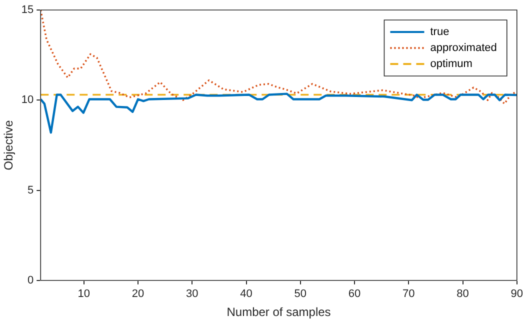  I want to click on legend-label: optimum, so click(451, 64).